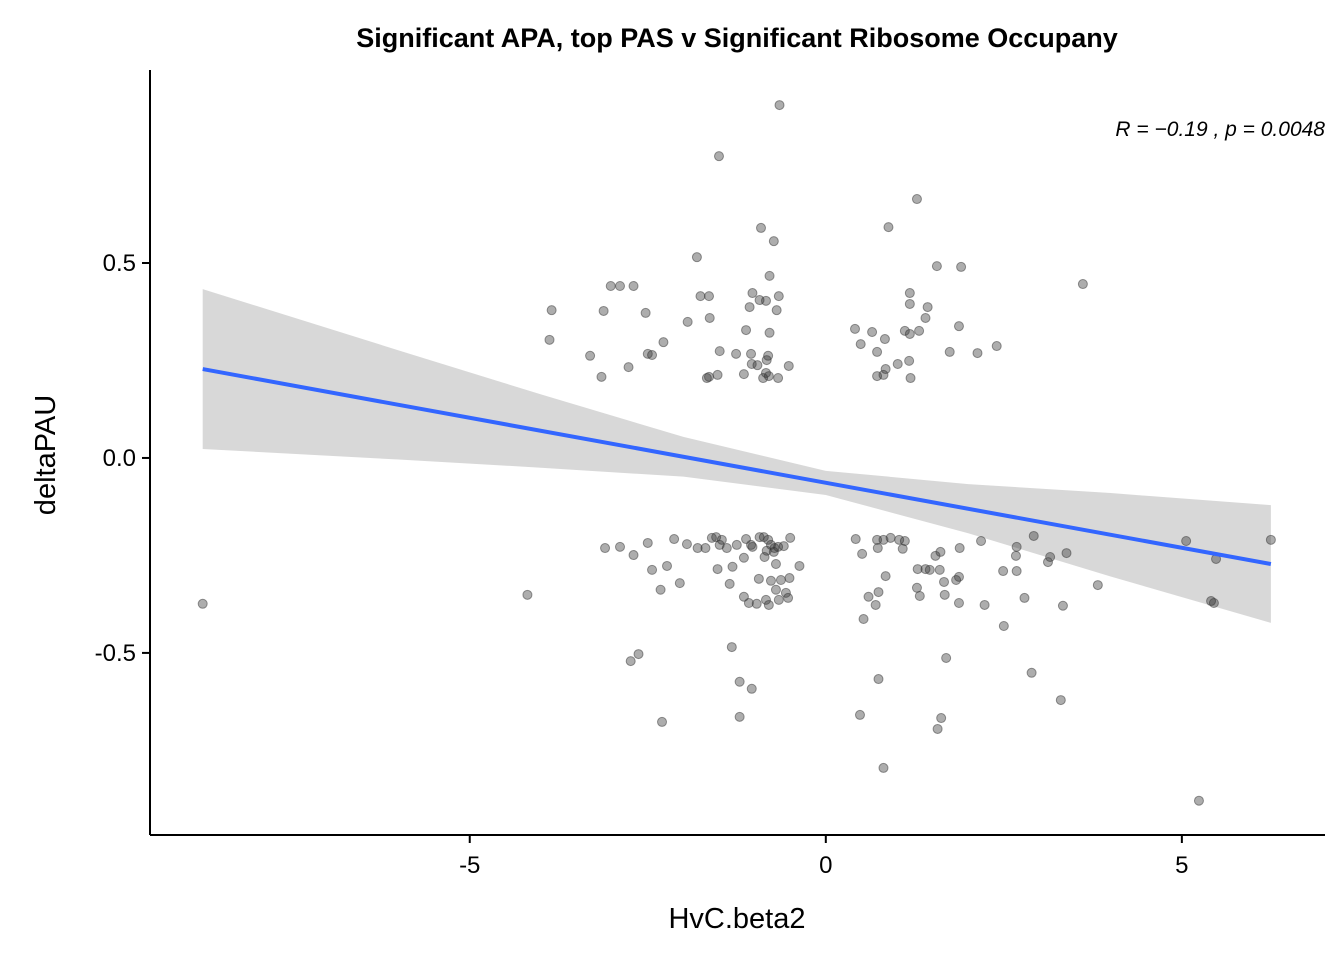 This screenshot has width=1344, height=960. Describe the element at coordinates (1220, 129) in the screenshot. I see `annotation: R = −0.19 , p = 0.0048` at that location.